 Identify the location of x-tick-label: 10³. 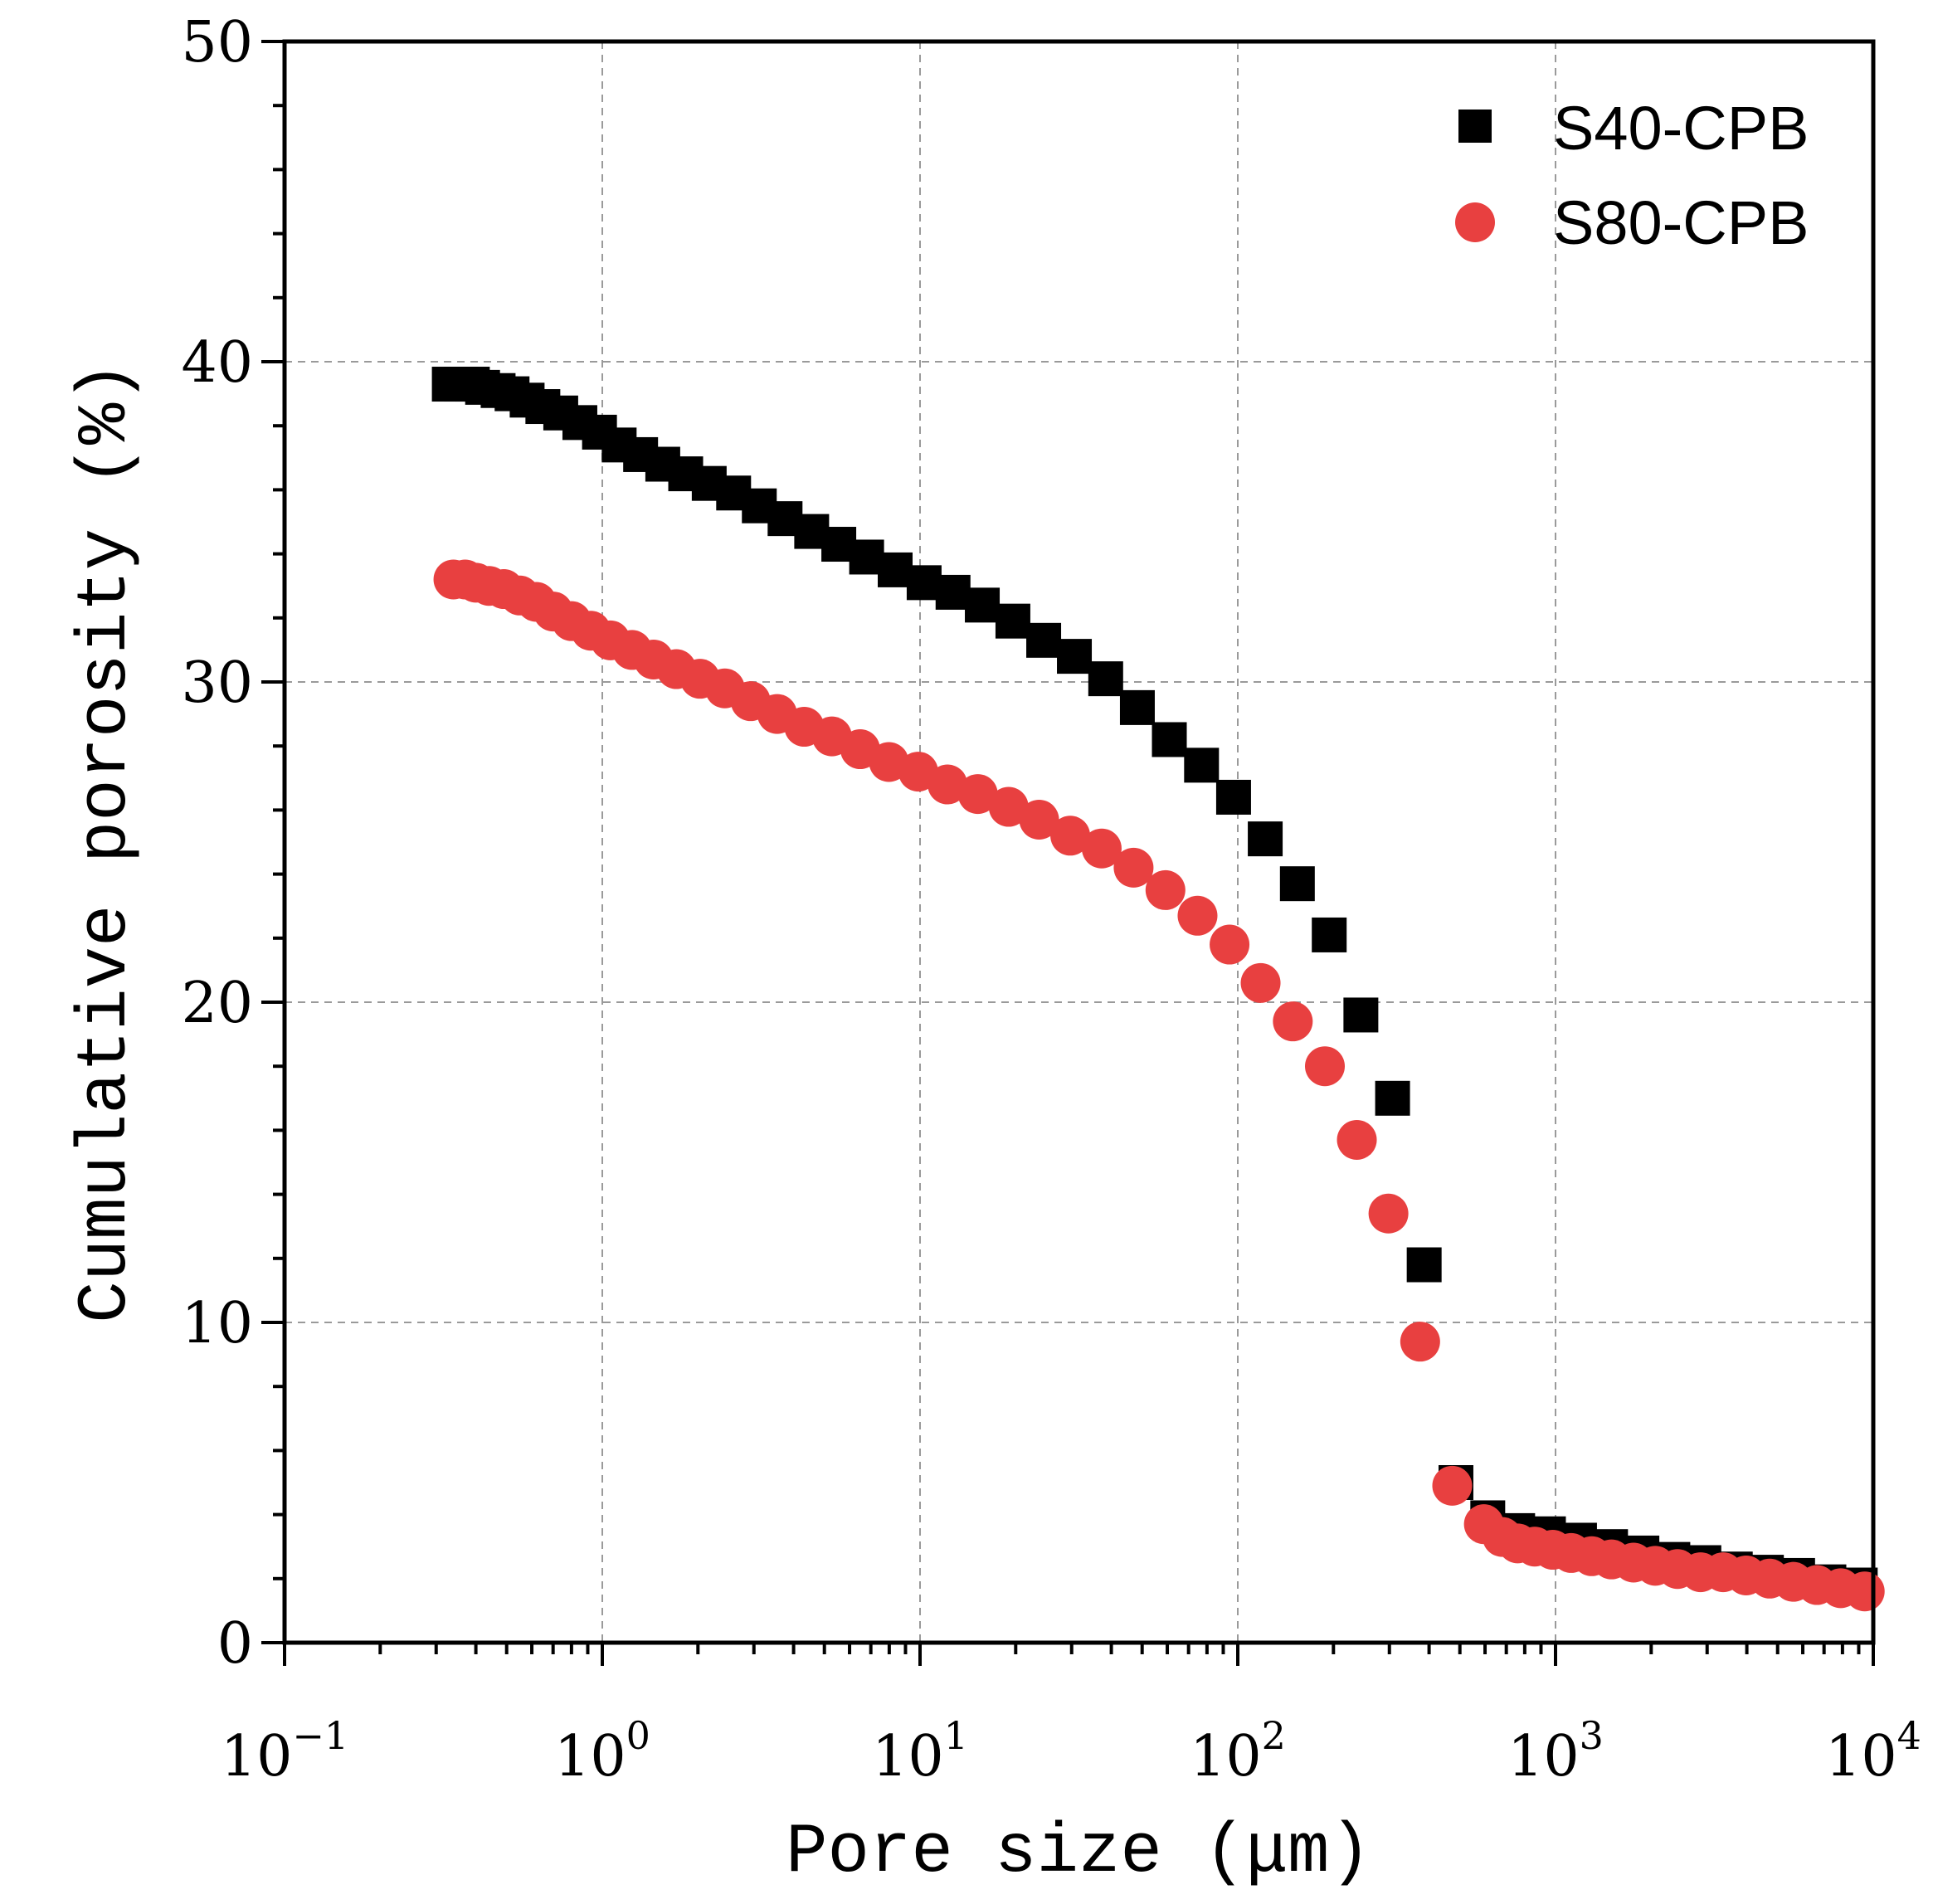
(1555, 1751).